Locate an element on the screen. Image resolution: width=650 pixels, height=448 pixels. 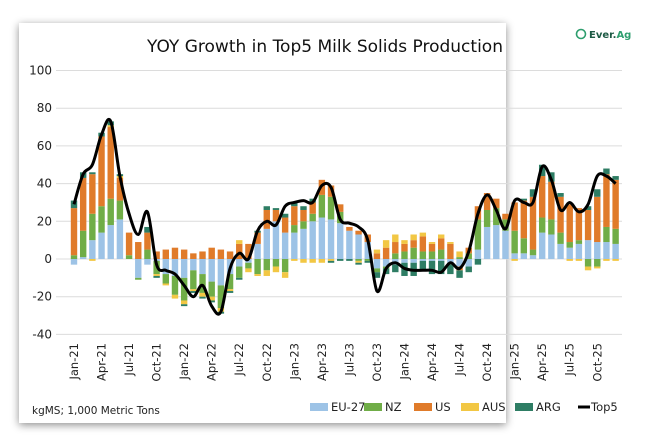
brand-logo: Ever.Ag is located at coordinates (603, 34).